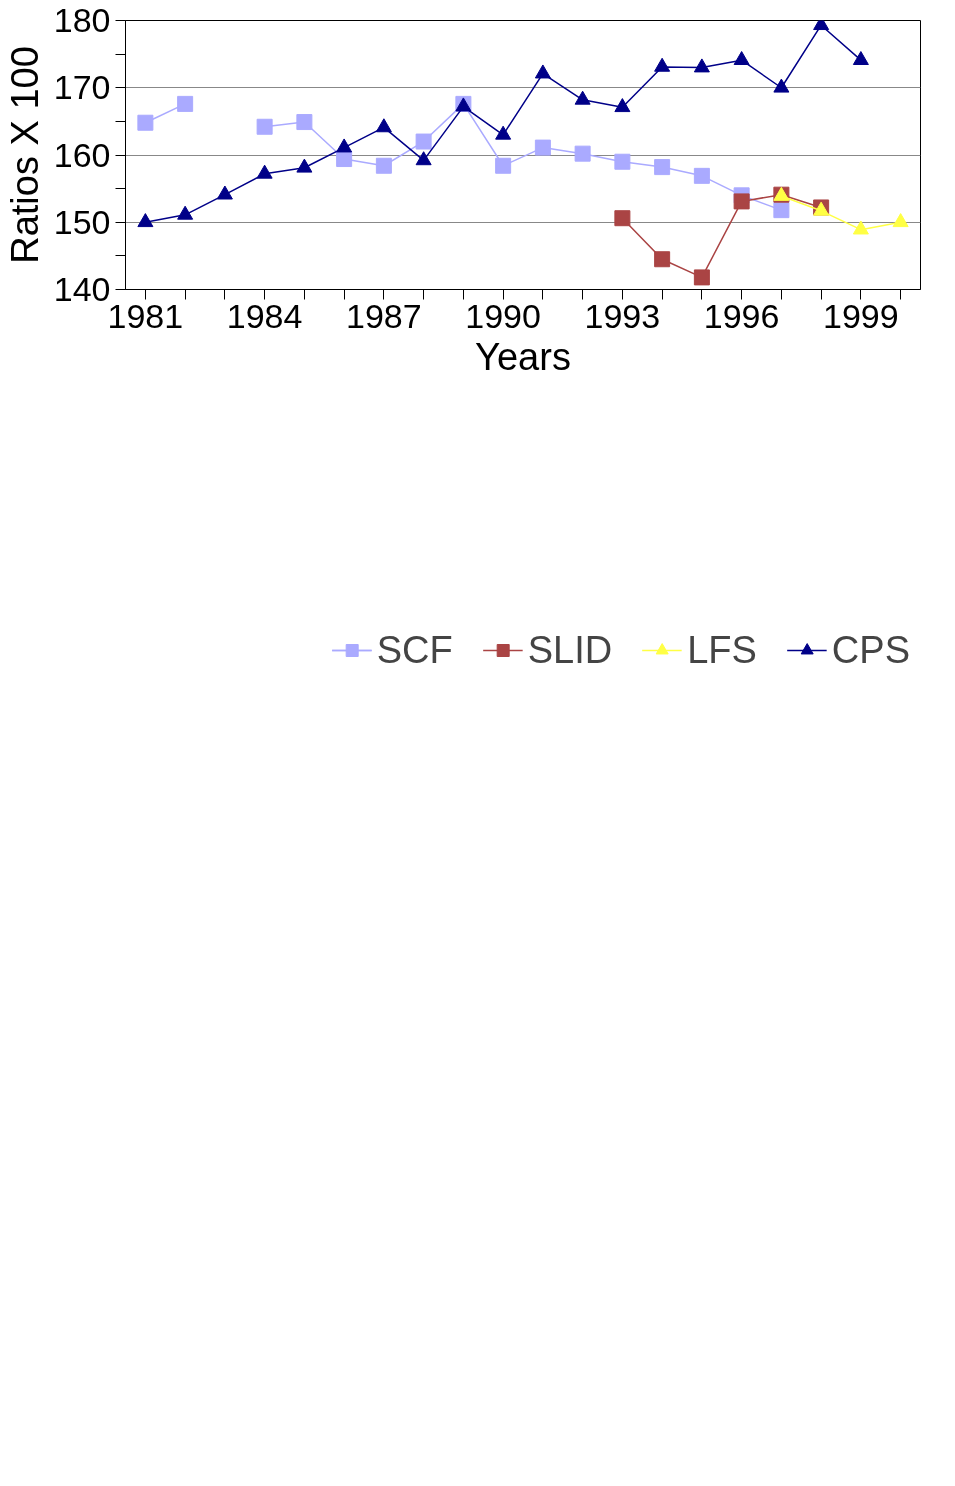 Image resolution: width=955 pixels, height=1486 pixels. I want to click on legend-label: LFS, so click(722, 650).